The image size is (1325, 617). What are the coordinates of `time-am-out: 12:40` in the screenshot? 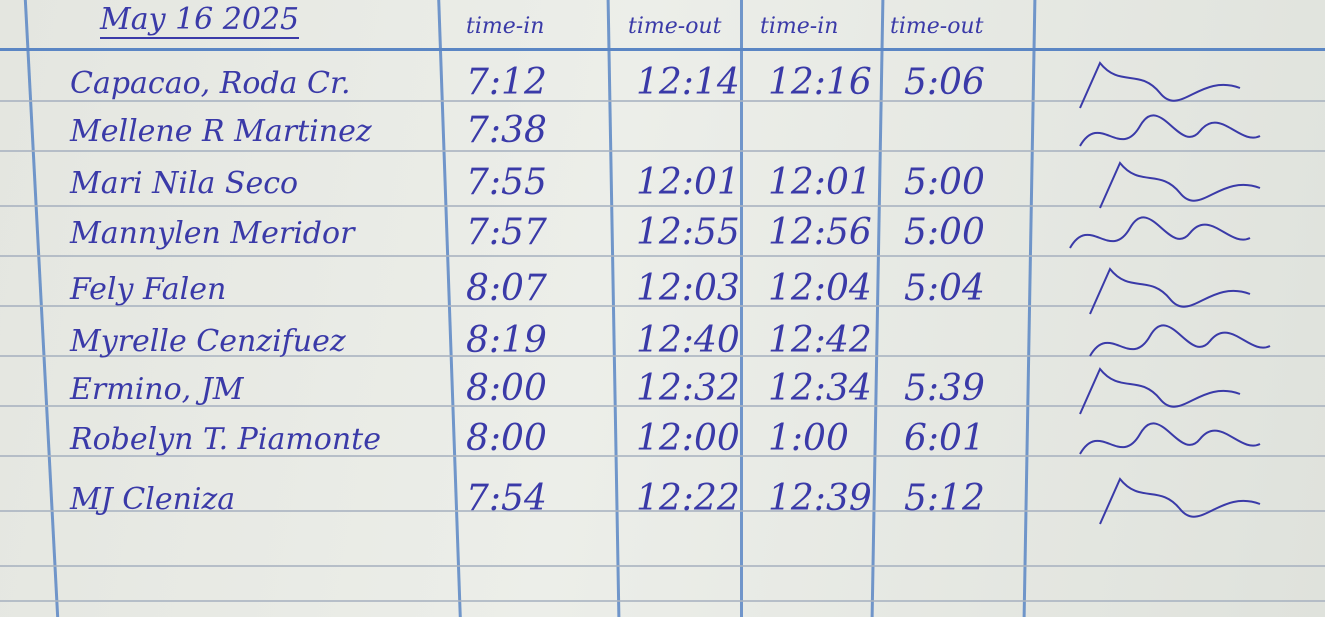 It's located at (688, 340).